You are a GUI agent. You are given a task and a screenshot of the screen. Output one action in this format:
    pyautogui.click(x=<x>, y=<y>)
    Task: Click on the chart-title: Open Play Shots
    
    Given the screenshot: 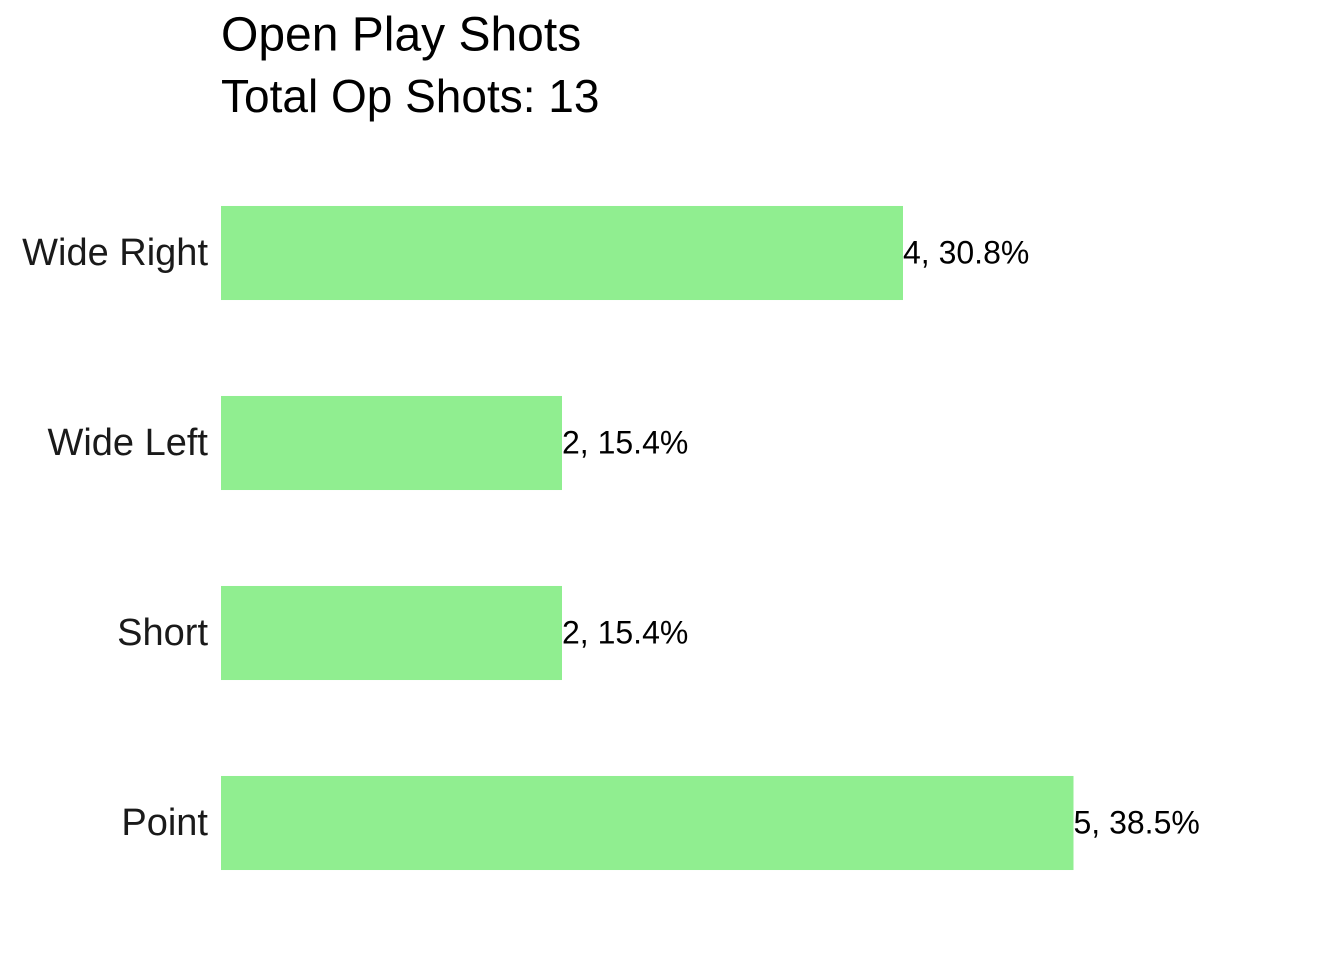 What is the action you would take?
    pyautogui.click(x=401, y=35)
    